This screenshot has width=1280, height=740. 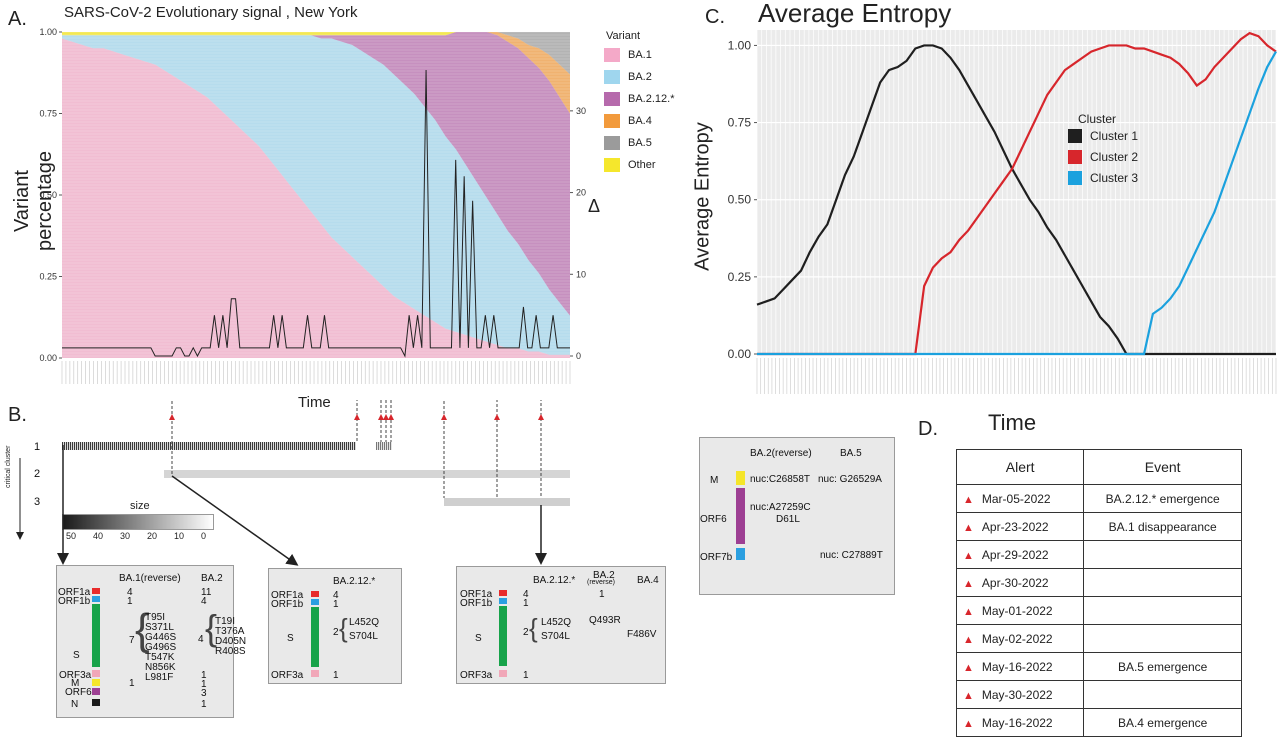 What do you see at coordinates (1162, 526) in the screenshot?
I see `alert-event-cell: BA.1 disappearance` at bounding box center [1162, 526].